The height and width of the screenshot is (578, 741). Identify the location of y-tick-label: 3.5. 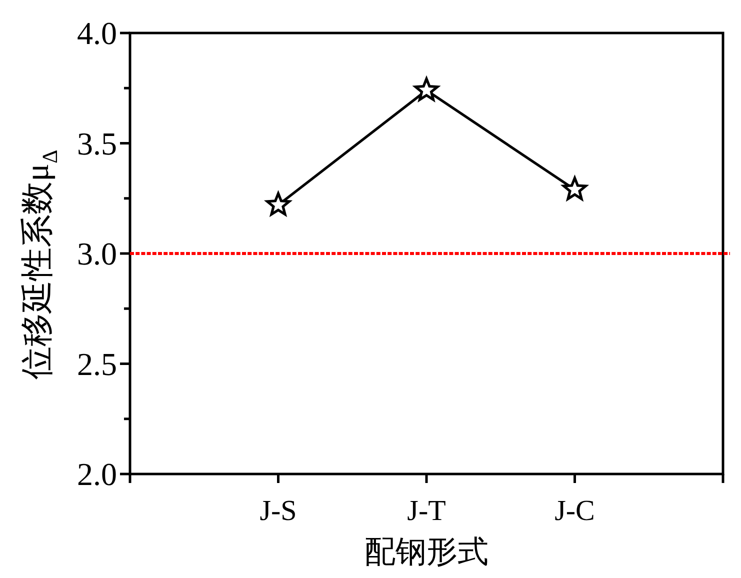
(97, 143).